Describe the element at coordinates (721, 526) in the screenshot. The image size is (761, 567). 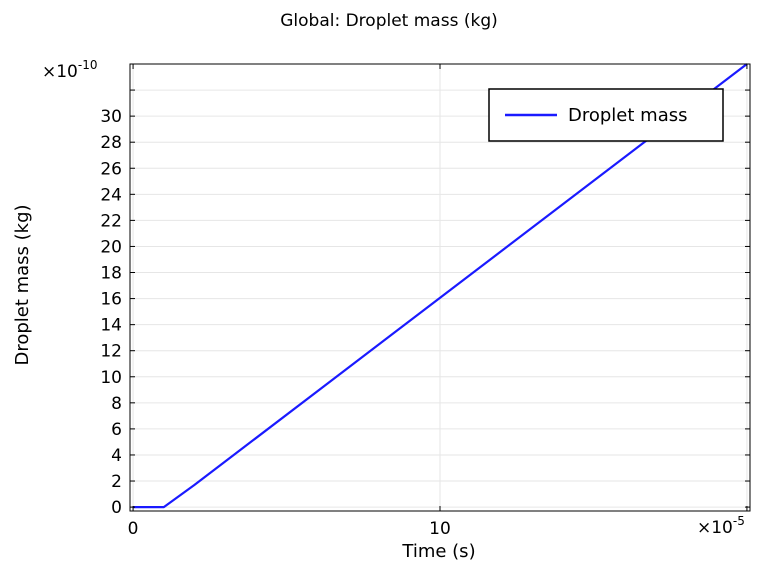
I see `x-axis-multiplier: ×10⁻⁵` at that location.